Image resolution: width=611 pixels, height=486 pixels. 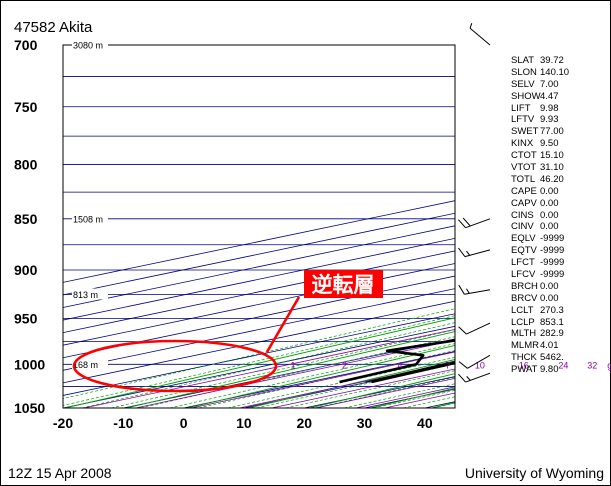 What do you see at coordinates (524, 72) in the screenshot?
I see `index-key: SLON` at bounding box center [524, 72].